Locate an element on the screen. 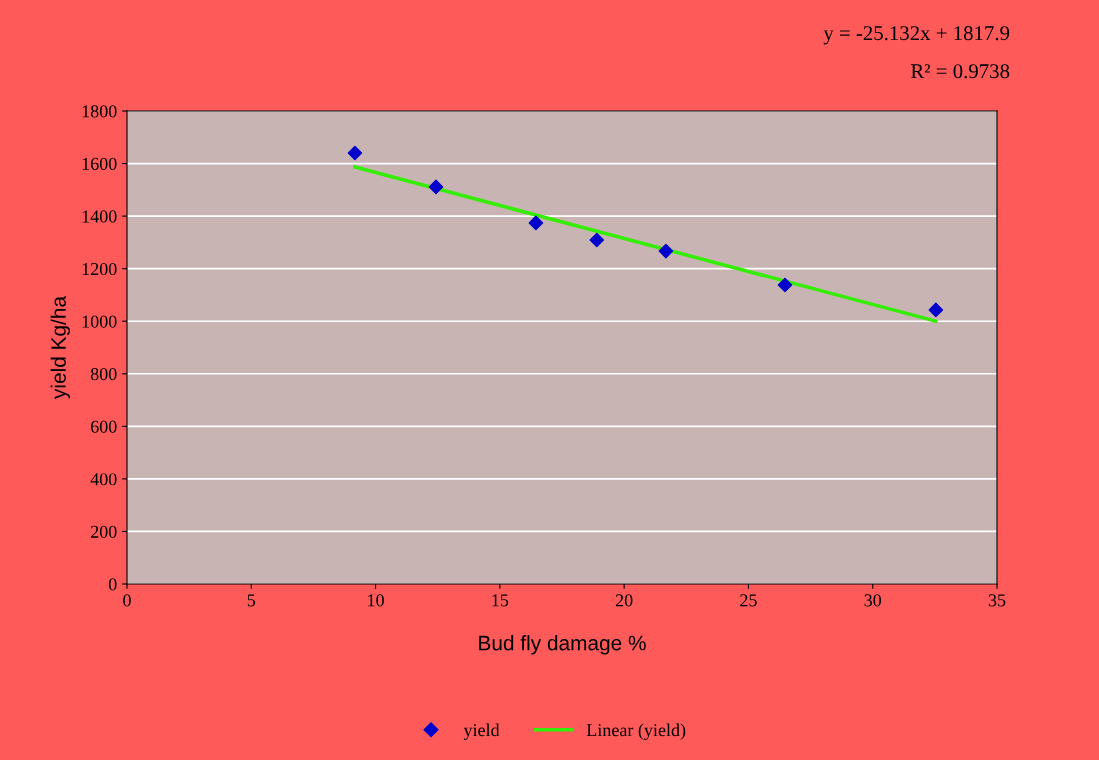  legend-label: yield is located at coordinates (481, 731).